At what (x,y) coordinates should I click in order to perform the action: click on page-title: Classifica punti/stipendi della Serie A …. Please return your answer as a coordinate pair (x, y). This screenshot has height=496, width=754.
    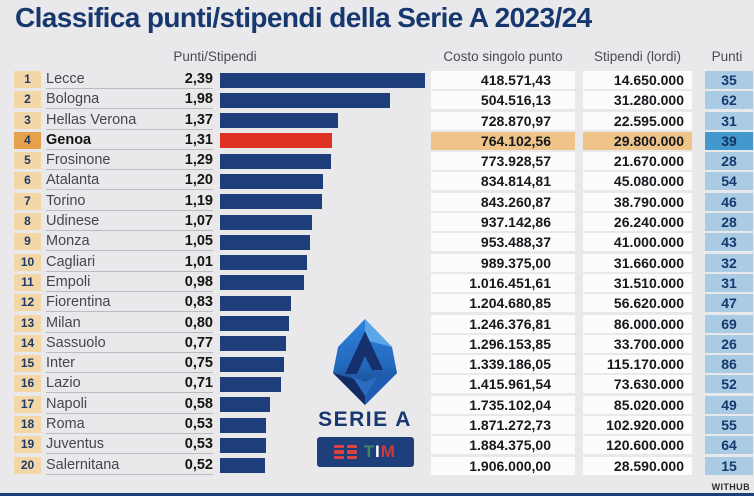
    Looking at the image, I should click on (303, 17).